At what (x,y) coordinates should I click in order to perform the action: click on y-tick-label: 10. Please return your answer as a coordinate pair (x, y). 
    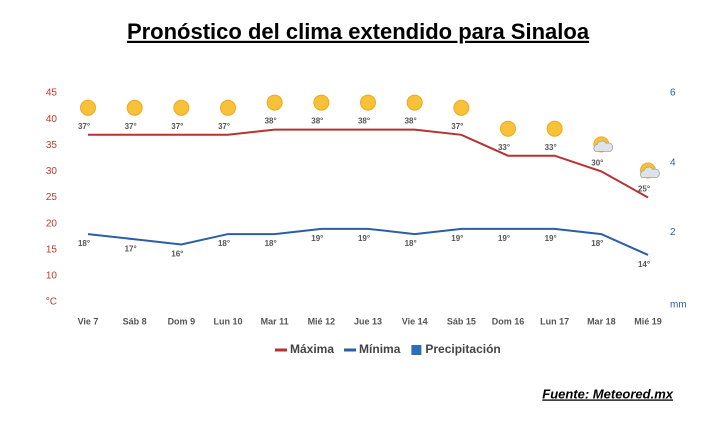
    Looking at the image, I should click on (52, 276).